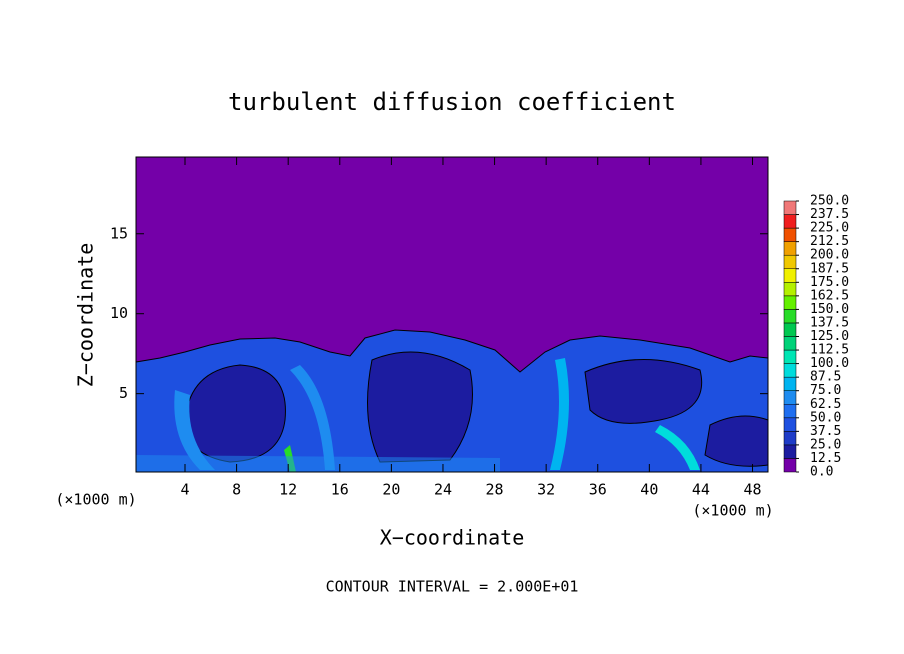 Image resolution: width=904 pixels, height=654 pixels. What do you see at coordinates (495, 490) in the screenshot?
I see `x-tick-label: 28` at bounding box center [495, 490].